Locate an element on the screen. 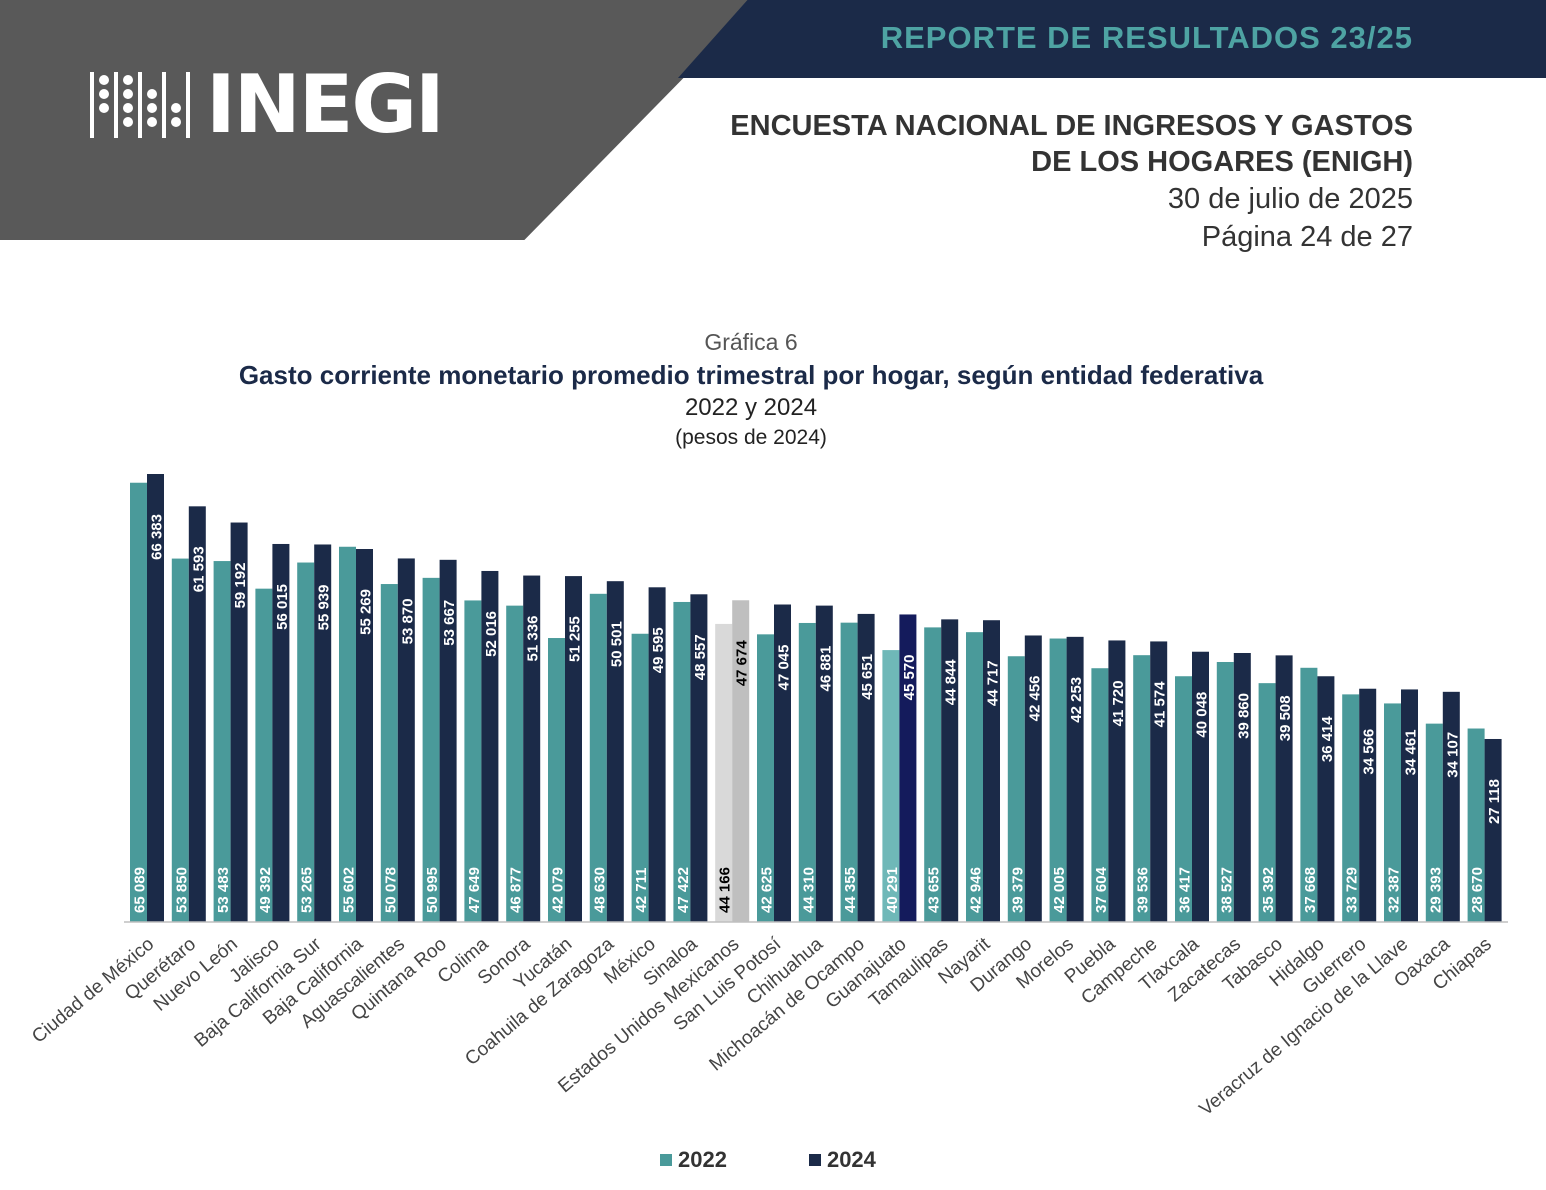  bar-estados-unidos-mexicanos-2022 is located at coordinates (724, 772).